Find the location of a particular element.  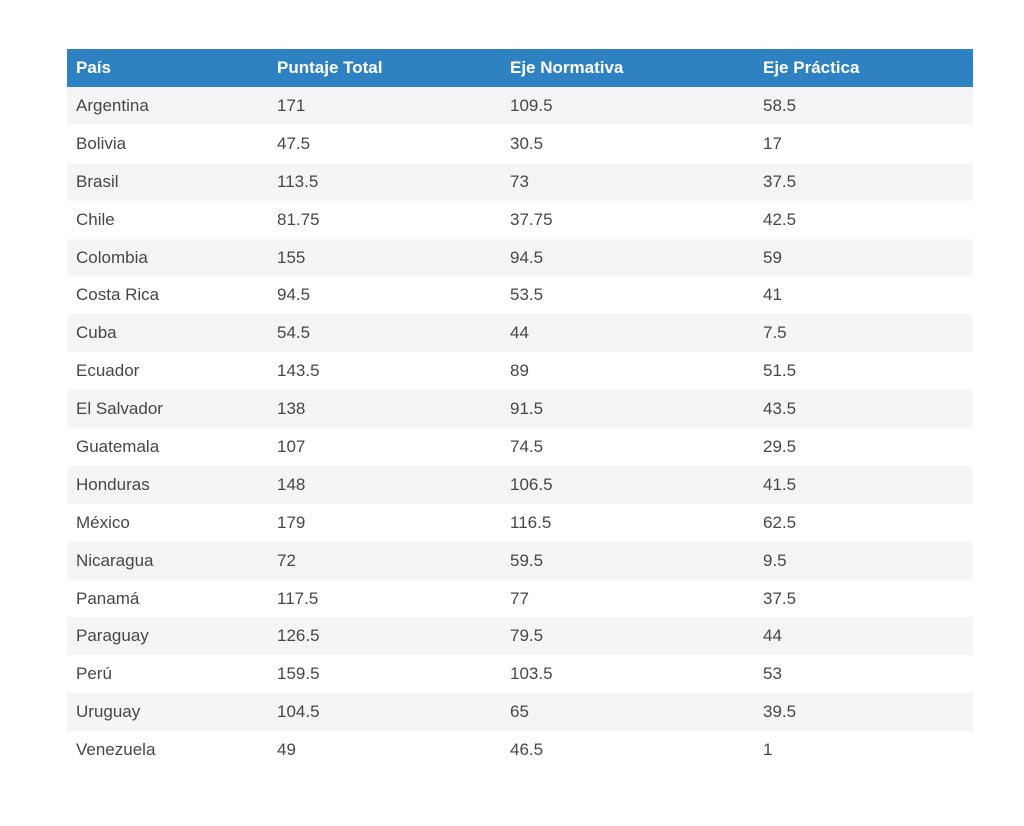

table-row: El Salvador 138 91.5 43.5 is located at coordinates (520, 409).